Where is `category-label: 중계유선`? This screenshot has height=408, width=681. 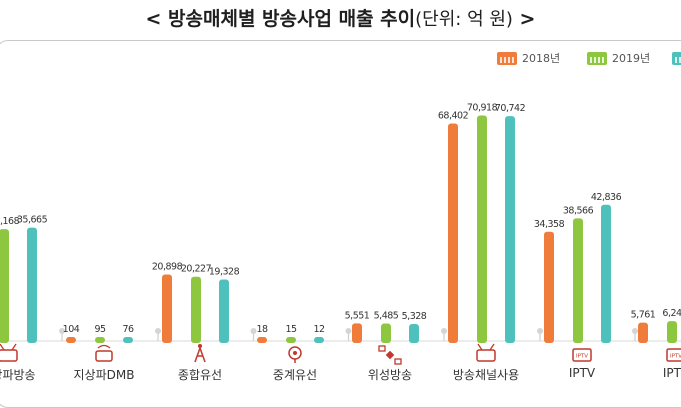 category-label: 중계유선 is located at coordinates (295, 375).